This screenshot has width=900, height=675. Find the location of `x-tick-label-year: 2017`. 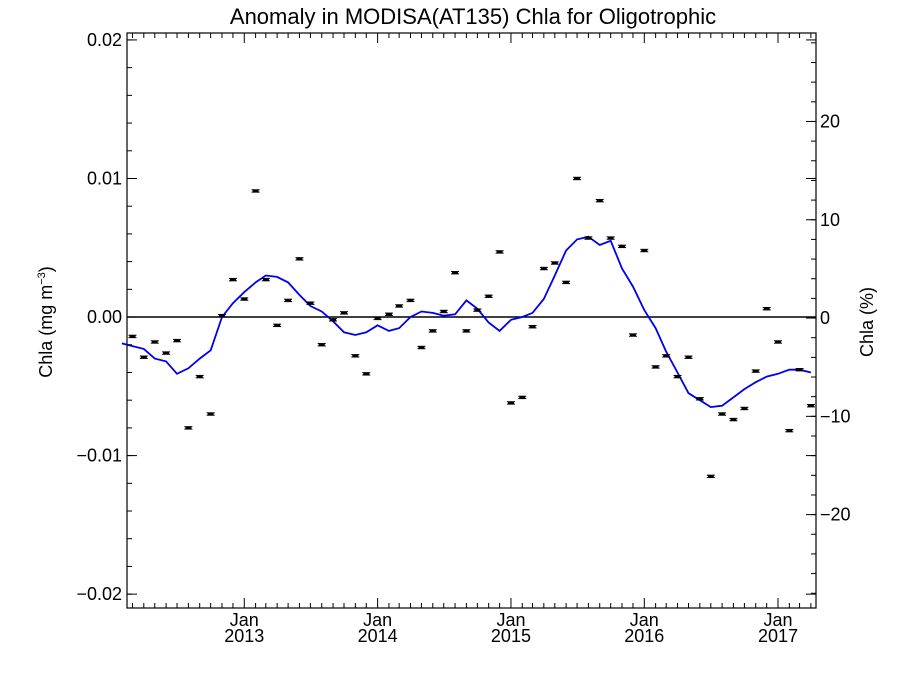

x-tick-label-year: 2017 is located at coordinates (778, 636).